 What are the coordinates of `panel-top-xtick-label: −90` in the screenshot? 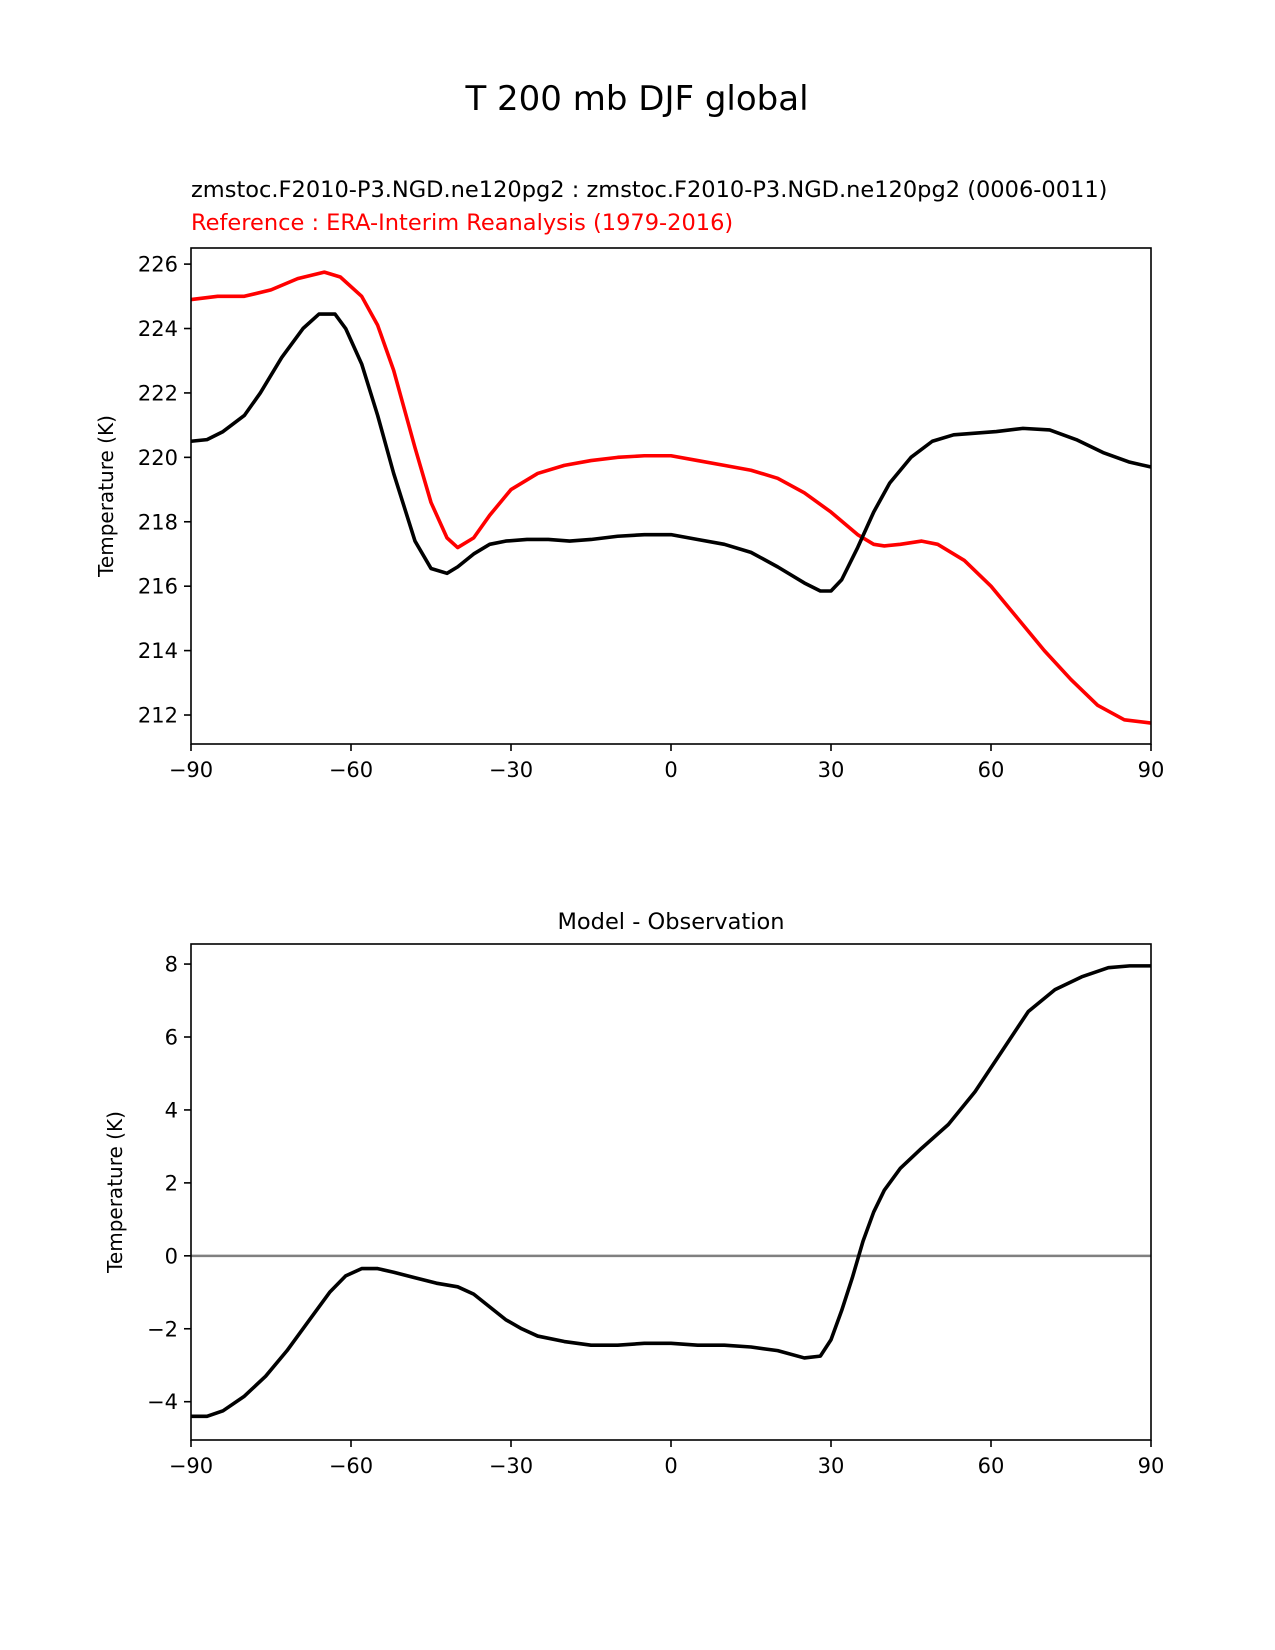 It's located at (191, 770).